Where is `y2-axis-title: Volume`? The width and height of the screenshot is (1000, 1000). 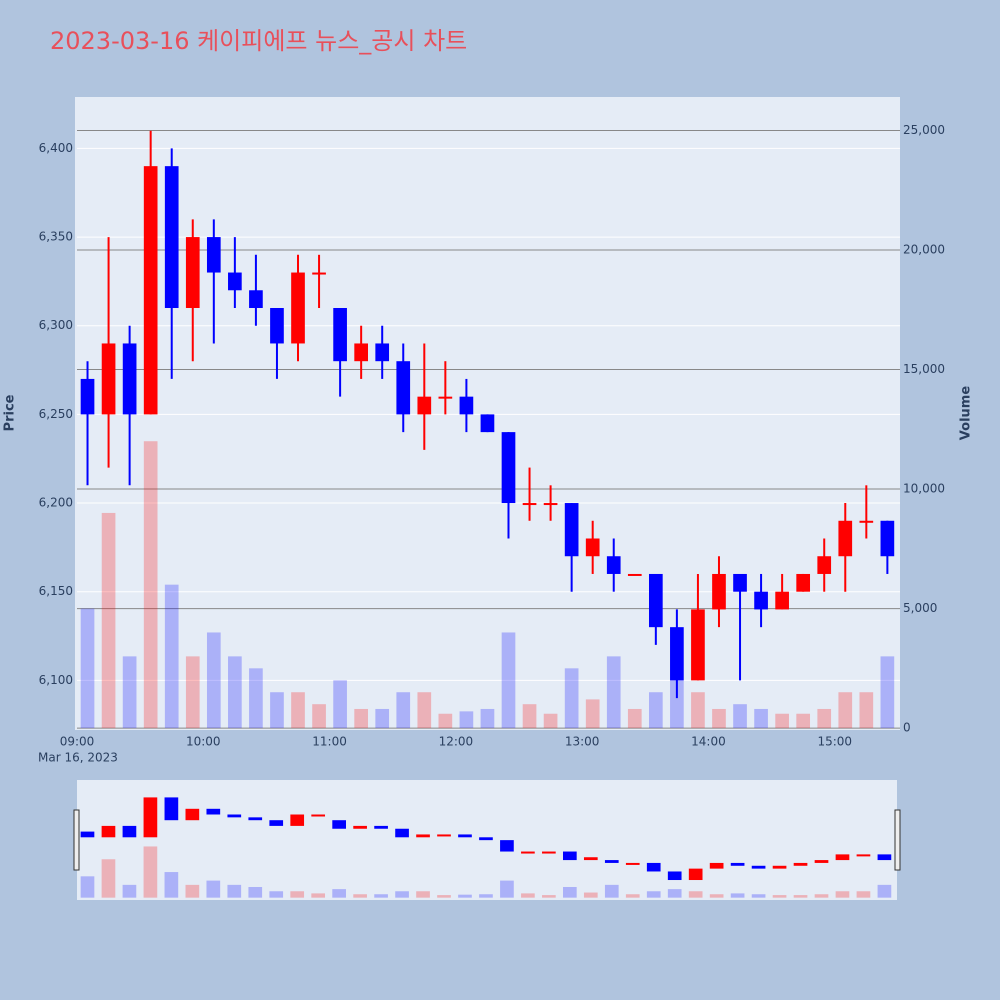
y2-axis-title: Volume is located at coordinates (966, 413).